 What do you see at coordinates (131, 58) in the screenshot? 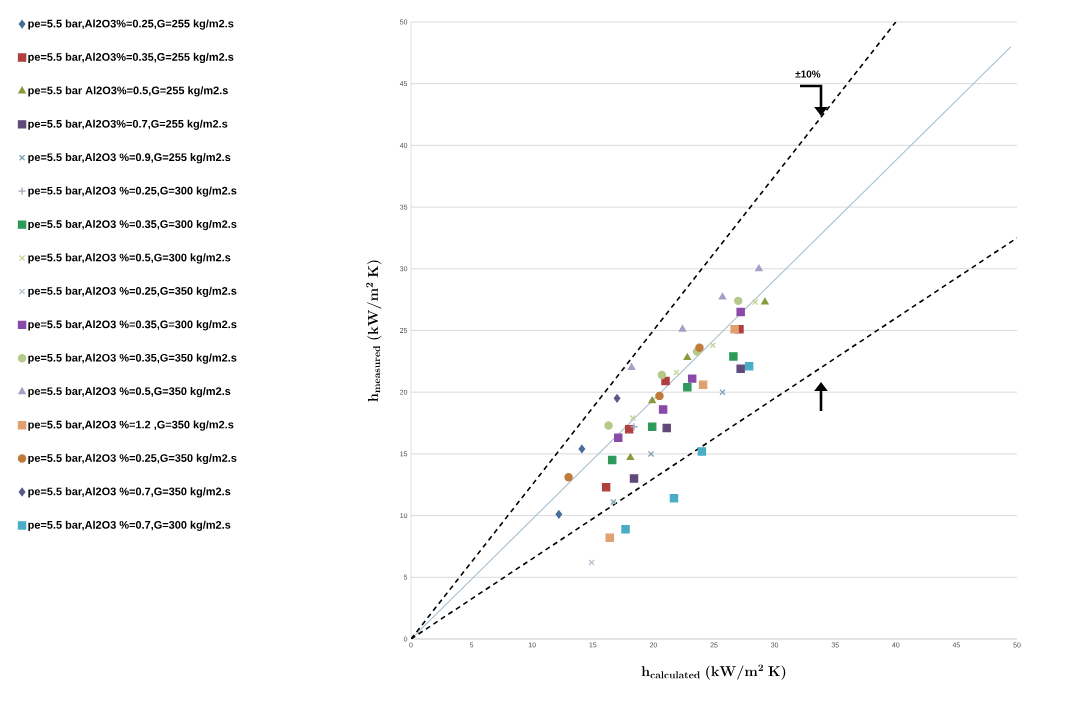
I see `legend-label: pe=5.5 bar,Al2O3%=0.35,G=255 kg/m2.s` at bounding box center [131, 58].